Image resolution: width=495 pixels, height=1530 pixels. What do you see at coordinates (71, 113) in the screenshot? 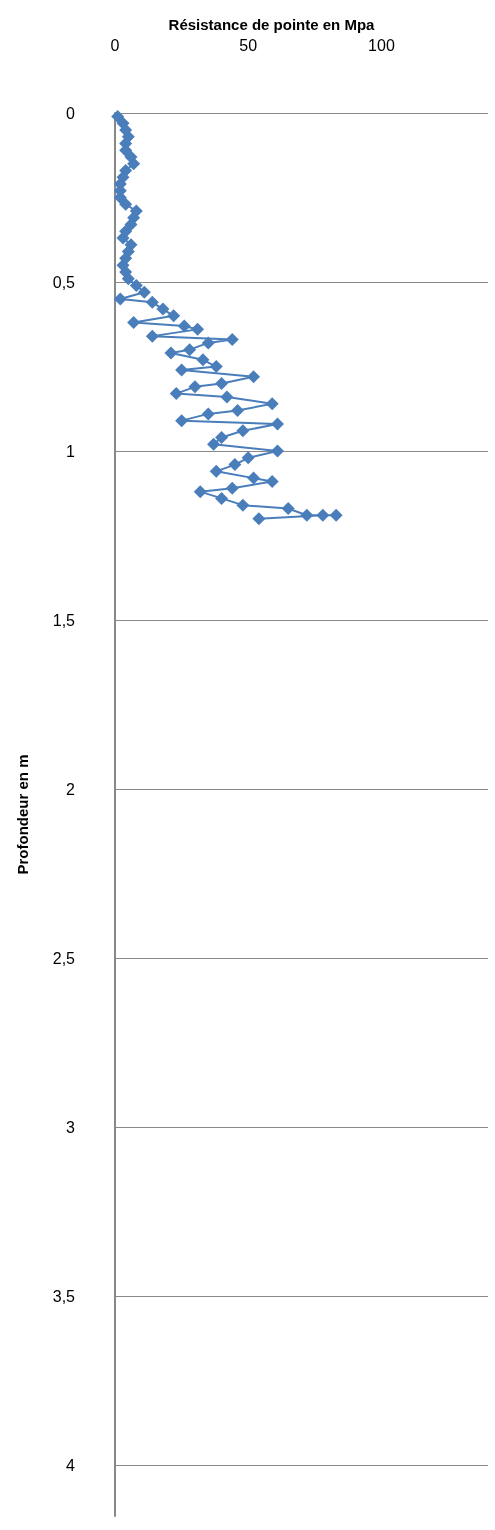
I see `y-tick-label: 0` at bounding box center [71, 113].